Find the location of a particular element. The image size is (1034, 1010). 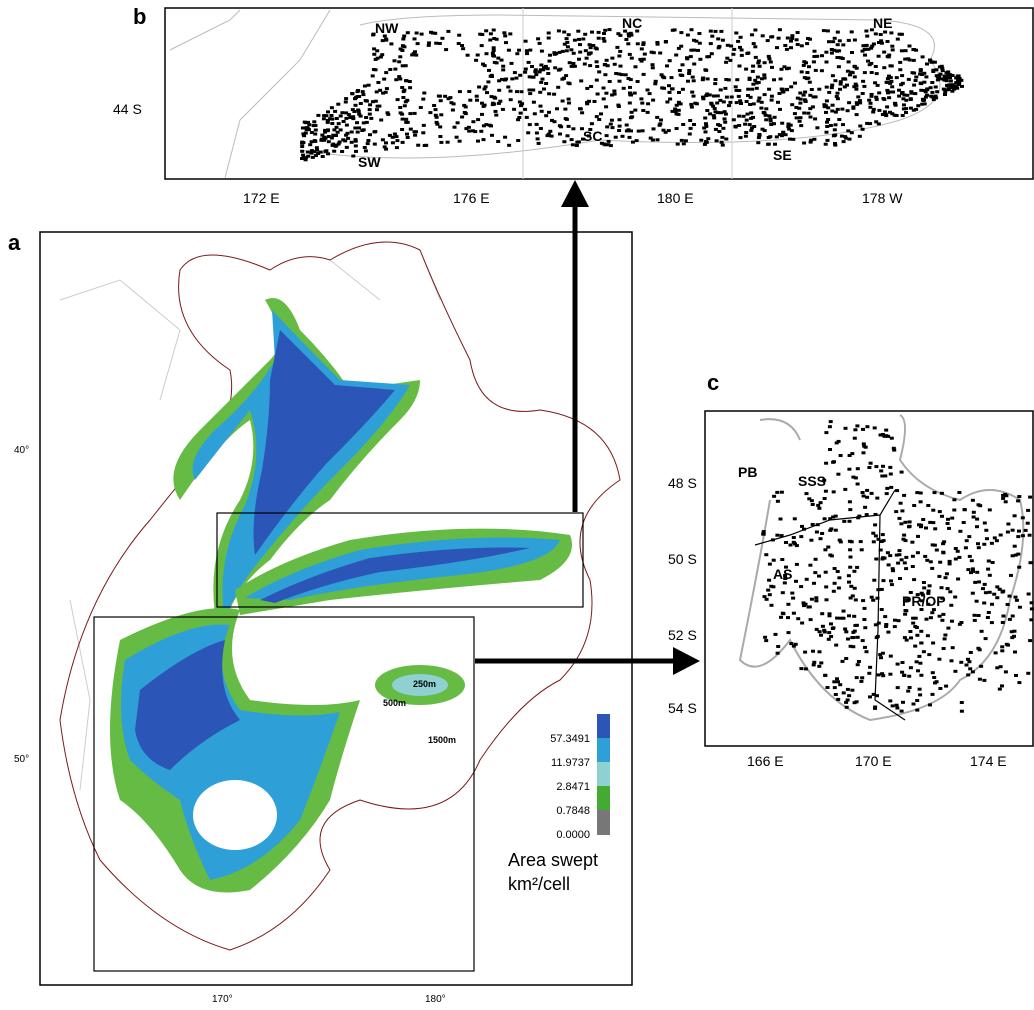

tow-points is located at coordinates (632, 95).